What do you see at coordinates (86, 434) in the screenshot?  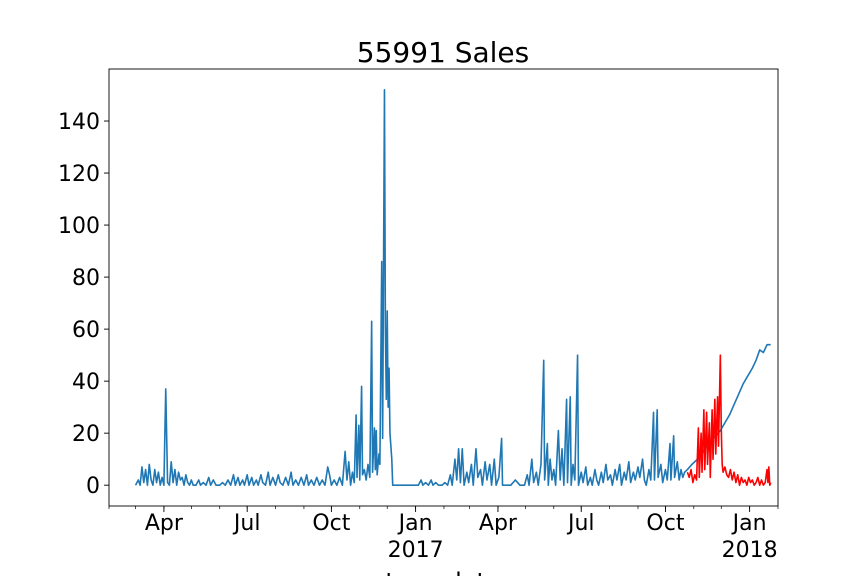 I see `y-tick-label: 20` at bounding box center [86, 434].